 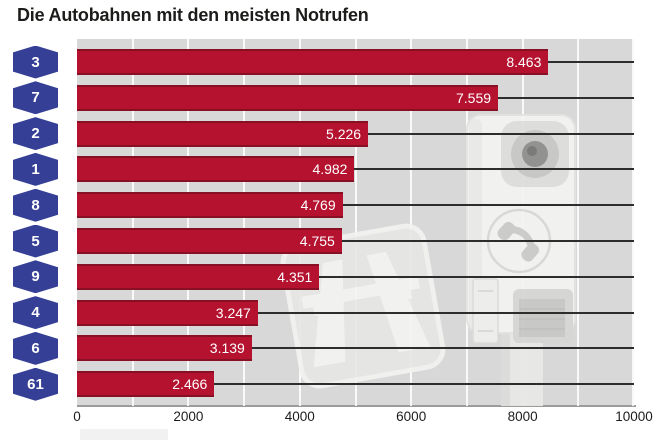 I want to click on bar-value-label: 4.351, so click(x=295, y=276).